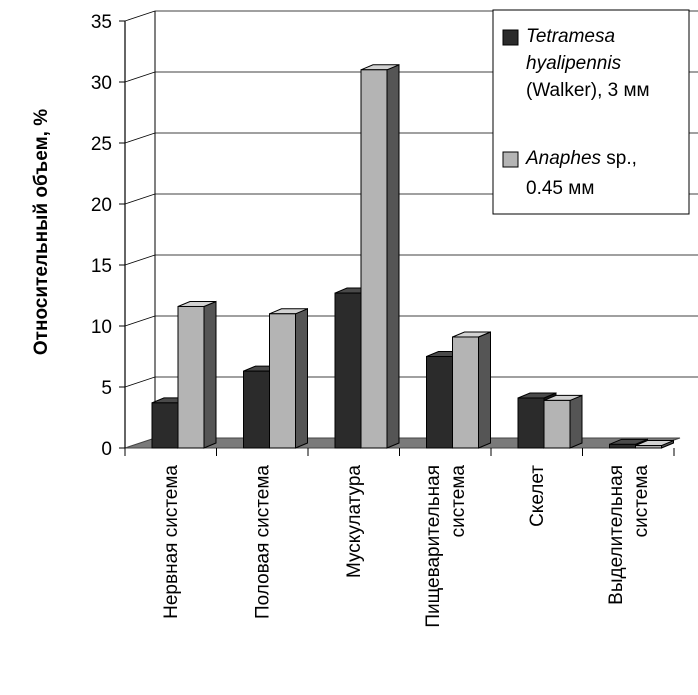  I want to click on y-tick-label: 0, so click(106, 449).